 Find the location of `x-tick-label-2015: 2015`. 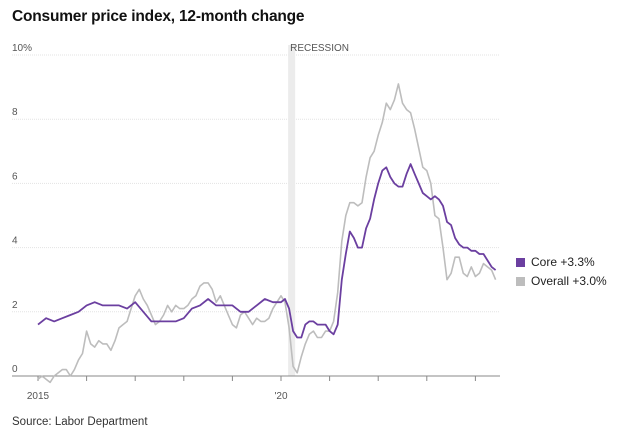

x-tick-label-2015: 2015 is located at coordinates (38, 396).